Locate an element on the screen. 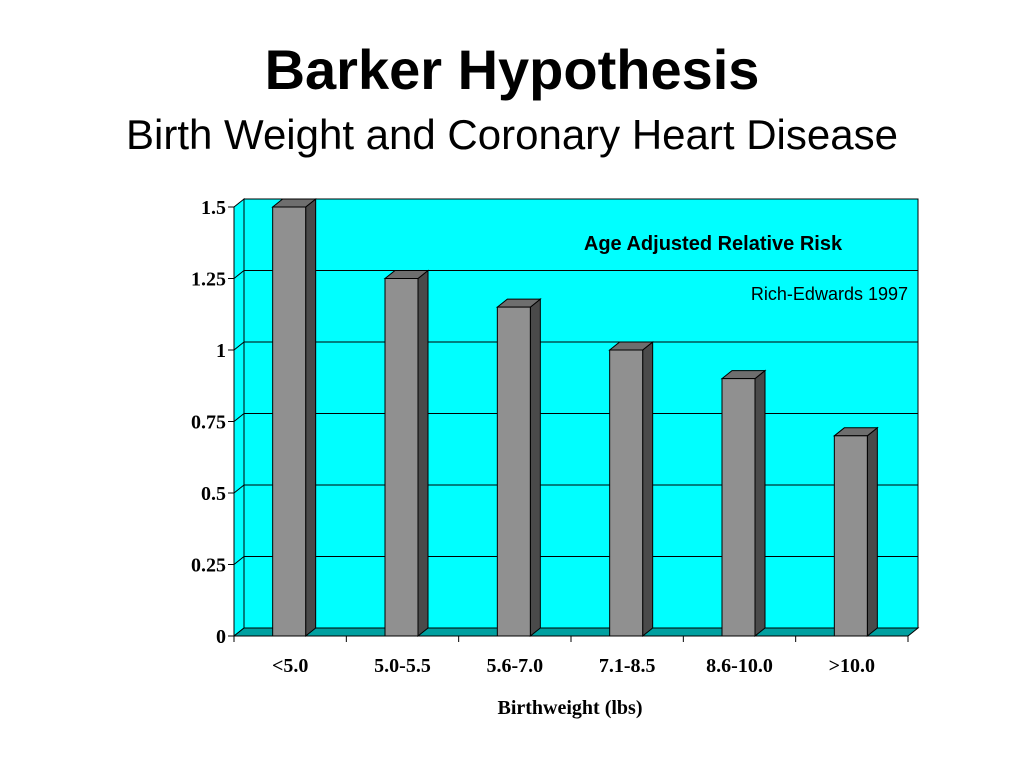  x-tick-label: 5.0-5.5 is located at coordinates (402, 666).